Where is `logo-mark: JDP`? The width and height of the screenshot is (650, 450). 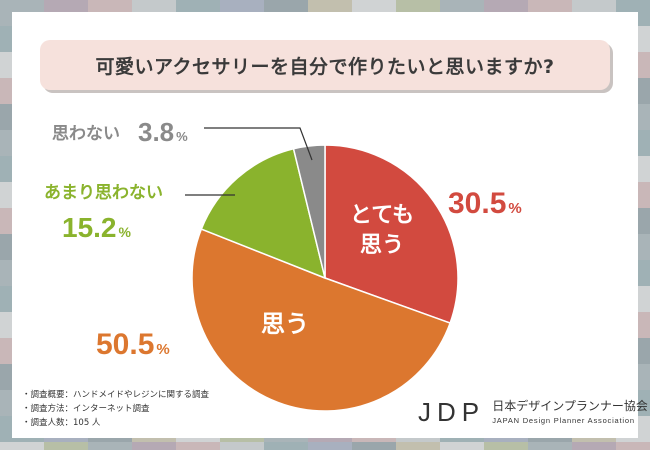 logo-mark: JDP is located at coordinates (452, 412).